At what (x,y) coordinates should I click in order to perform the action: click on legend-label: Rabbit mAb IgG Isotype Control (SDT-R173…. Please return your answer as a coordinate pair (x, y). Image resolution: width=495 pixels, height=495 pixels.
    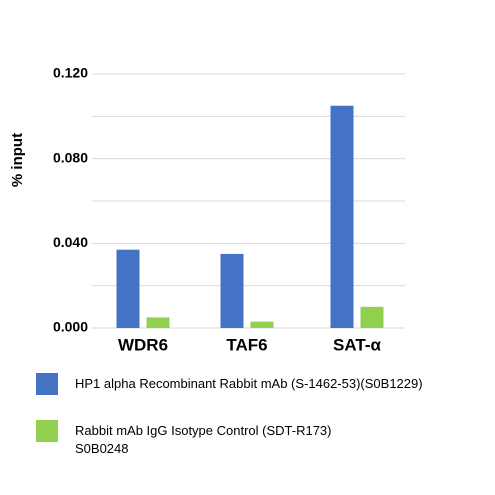
    Looking at the image, I should click on (203, 439).